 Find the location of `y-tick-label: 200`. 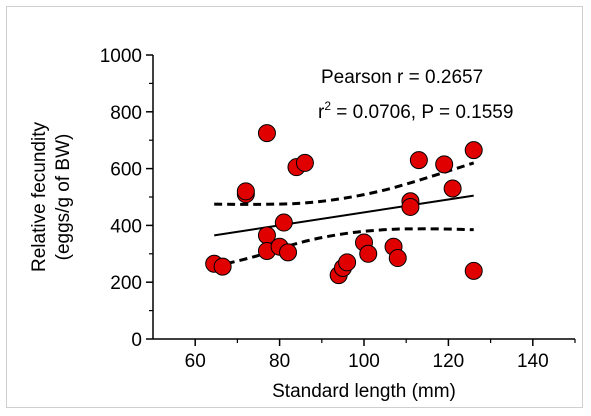

y-tick-label: 200 is located at coordinates (126, 283).